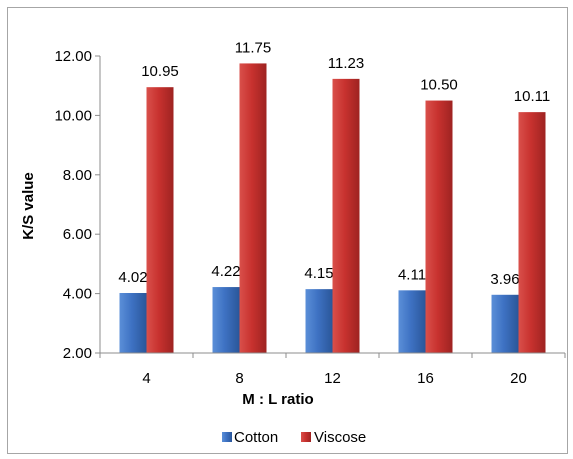 This screenshot has height=459, width=573. I want to click on x-tick-label: 8, so click(239, 378).